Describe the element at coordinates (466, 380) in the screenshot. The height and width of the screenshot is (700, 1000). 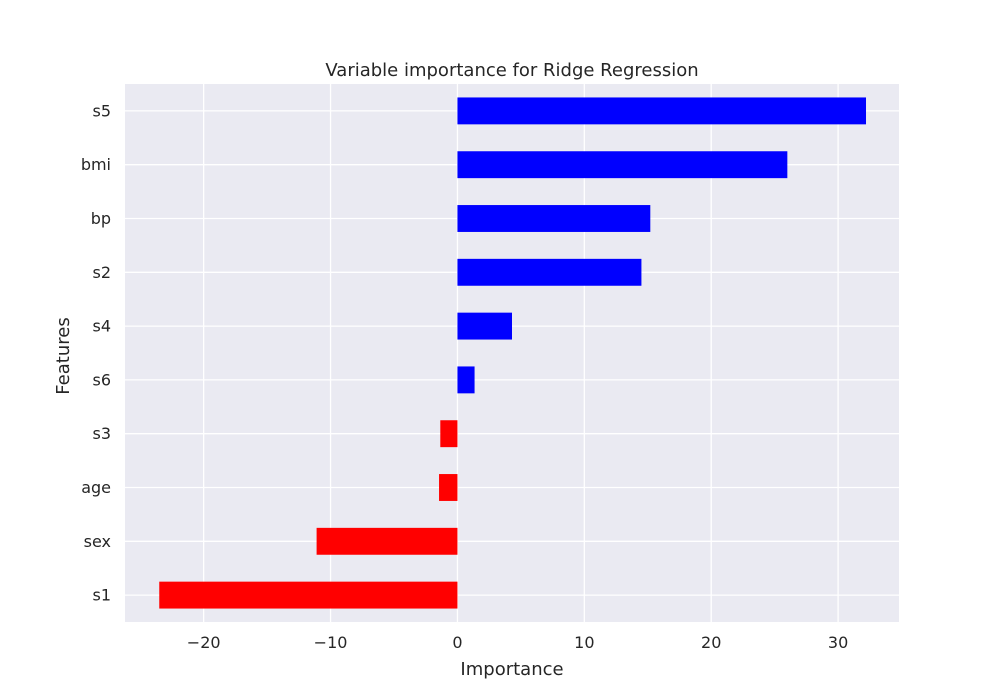
I see `bar-s6` at that location.